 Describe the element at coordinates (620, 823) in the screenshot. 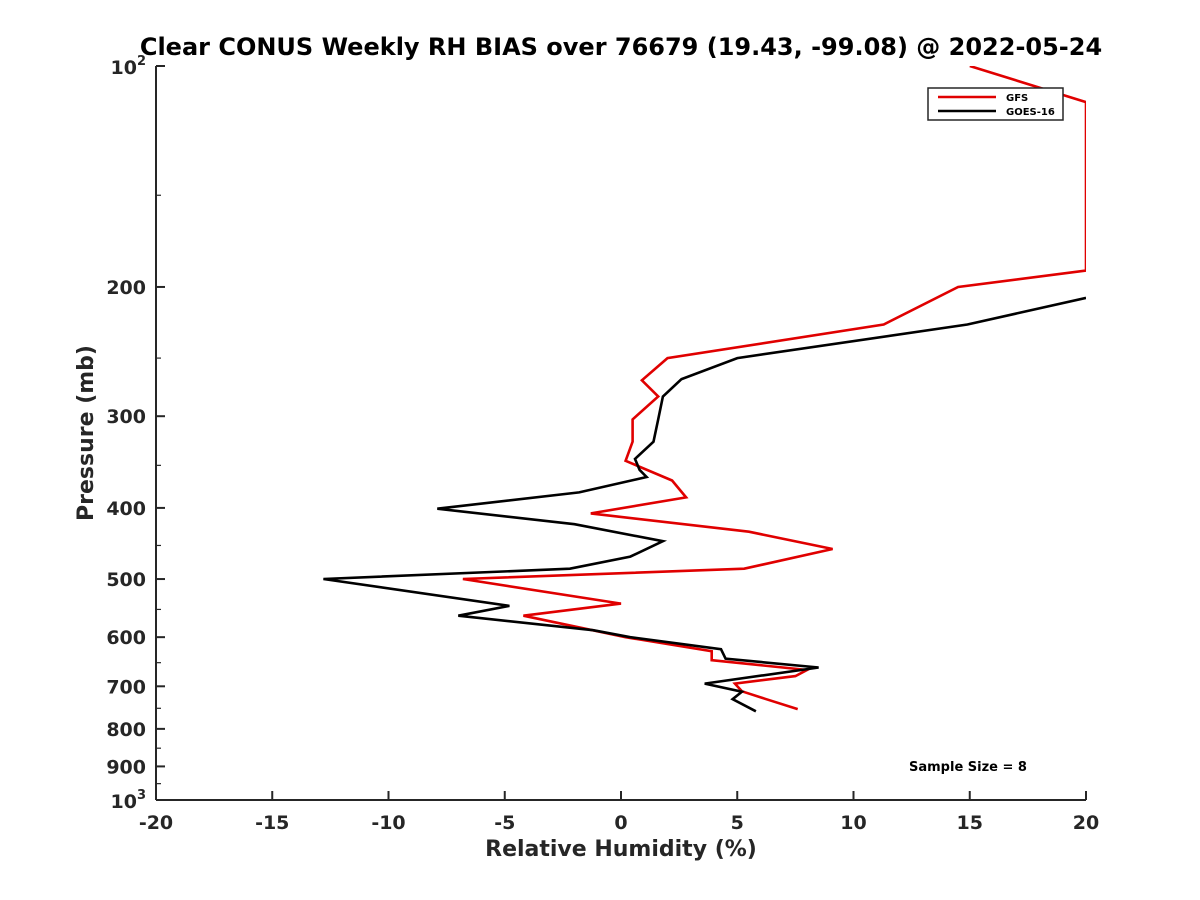

I see `x-tick-label: 0` at that location.